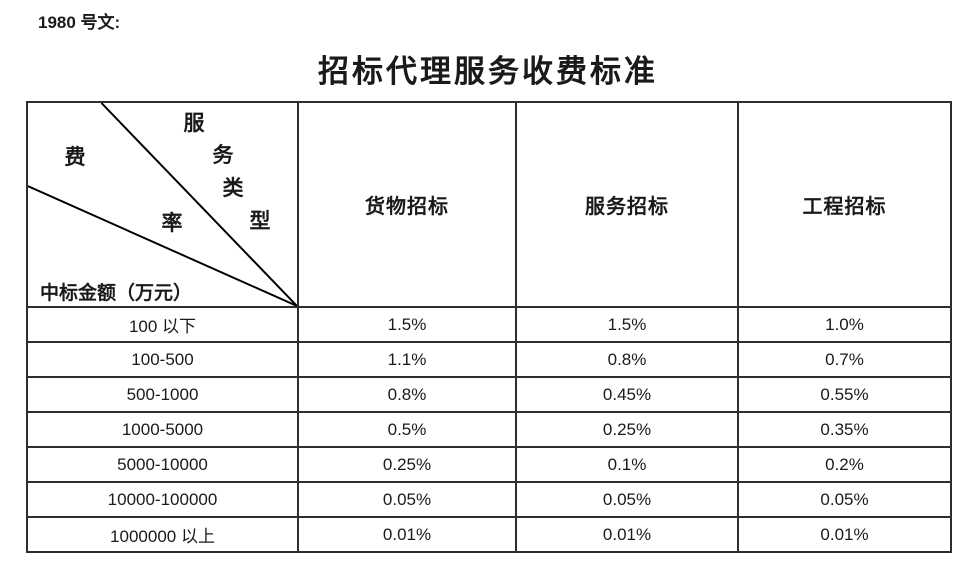  What do you see at coordinates (194, 123) in the screenshot?
I see `corner-label-service-type-char: 服` at bounding box center [194, 123].